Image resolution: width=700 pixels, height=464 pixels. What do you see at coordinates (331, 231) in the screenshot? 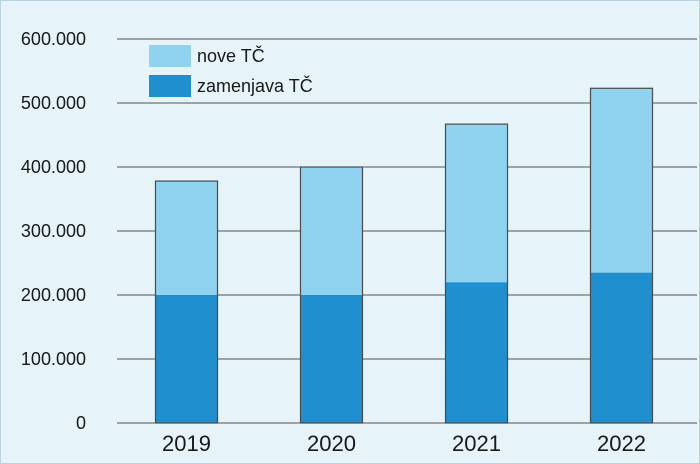
I see `bar-nove-2020` at bounding box center [331, 231].